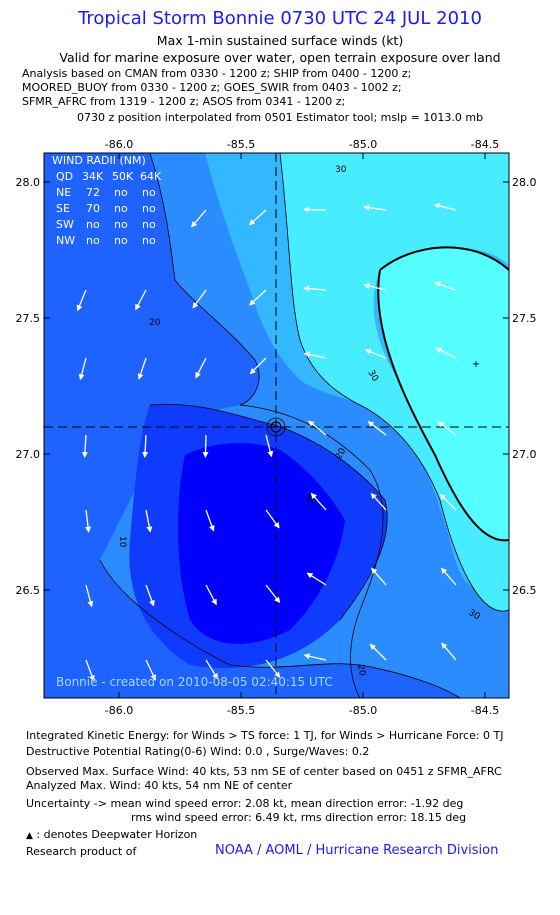  I want to click on y-tick-label-left: 26.5, so click(28, 590).